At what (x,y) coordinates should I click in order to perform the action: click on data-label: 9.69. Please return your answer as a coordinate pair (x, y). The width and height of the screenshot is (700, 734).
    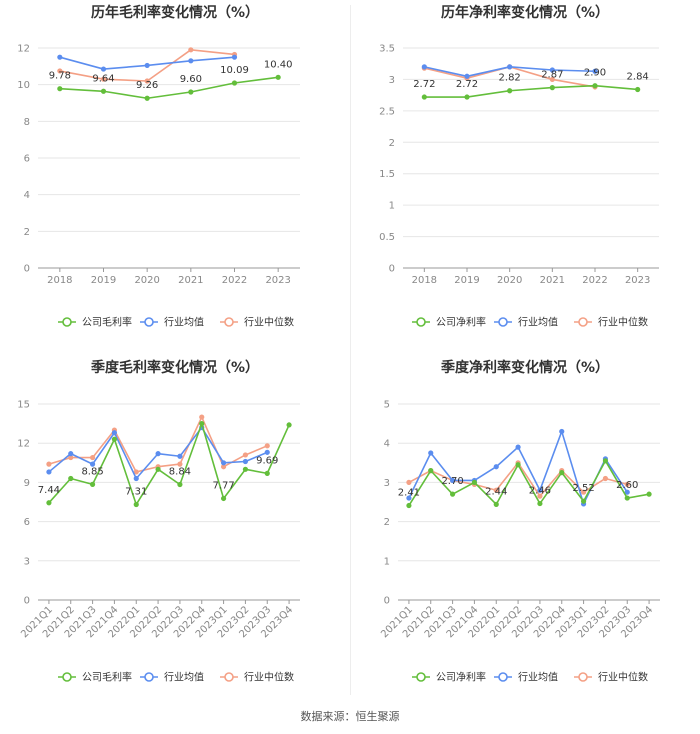
    Looking at the image, I should click on (267, 460).